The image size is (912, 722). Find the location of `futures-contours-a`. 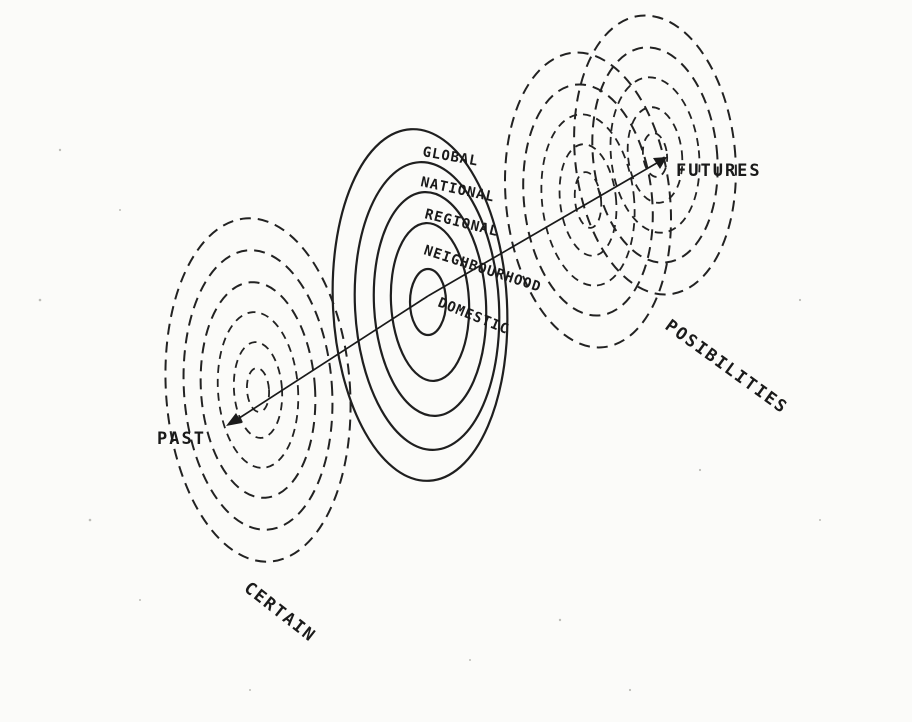

futures-contours-a is located at coordinates (588, 200).